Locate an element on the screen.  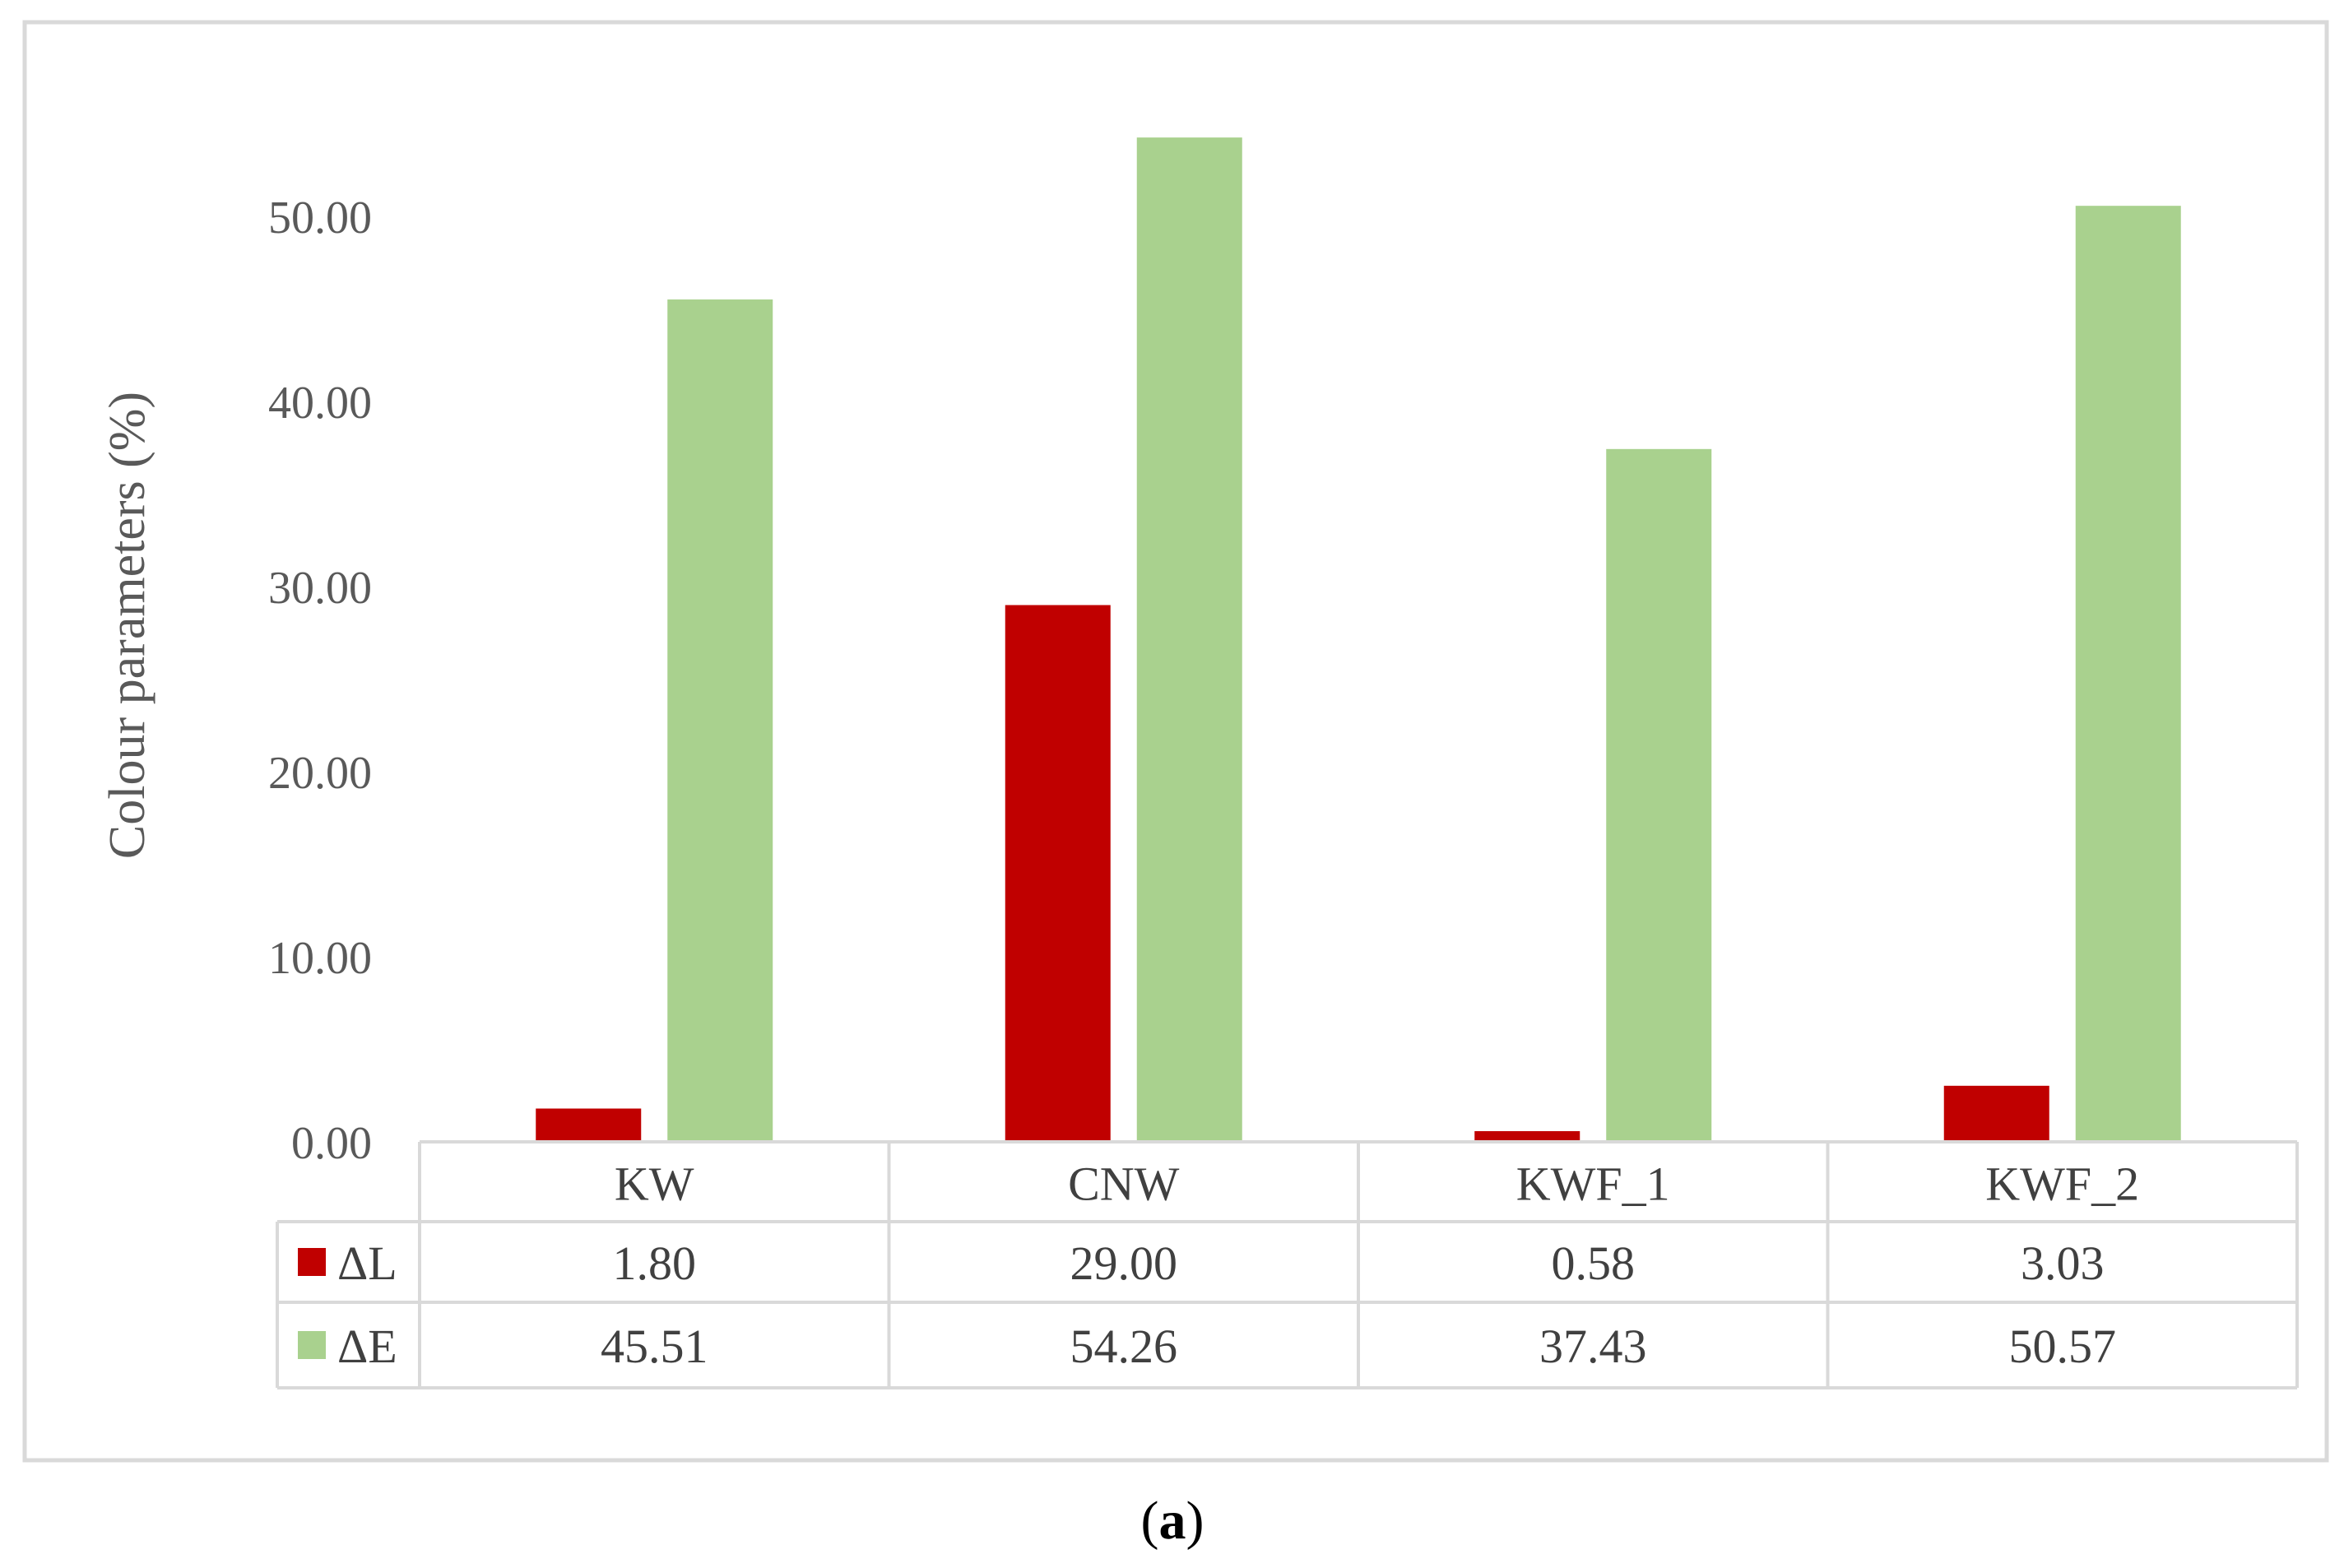
x-category-label: CNW is located at coordinates (1124, 1184).